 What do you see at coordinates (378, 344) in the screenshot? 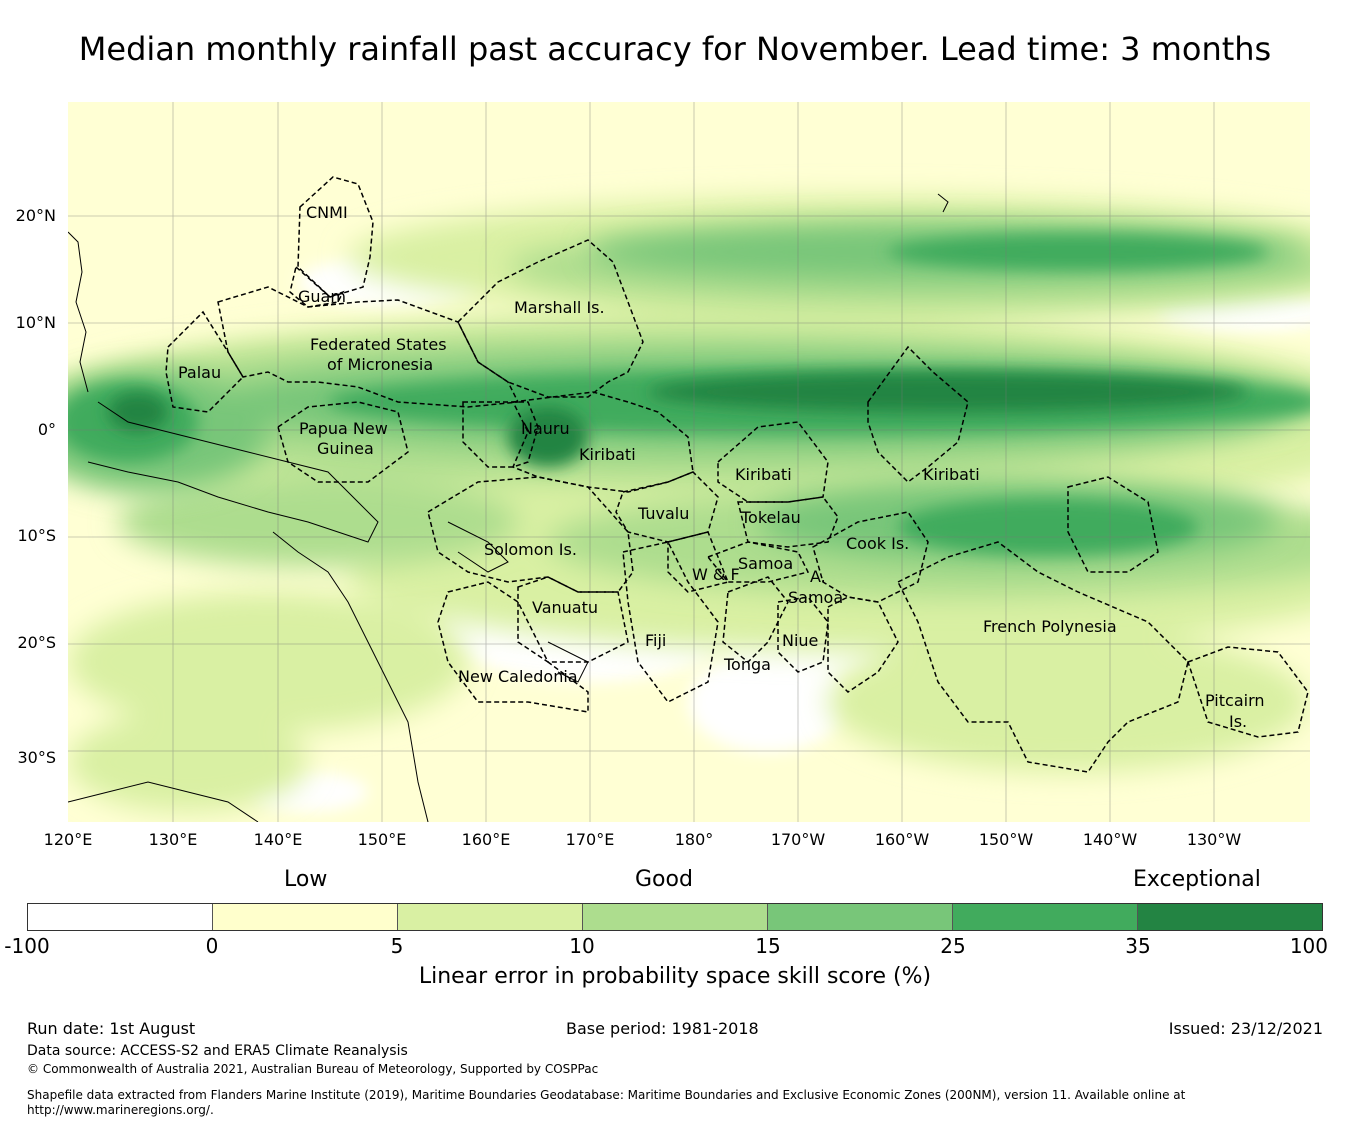
I see `label-fsm-1: Federated States` at bounding box center [378, 344].